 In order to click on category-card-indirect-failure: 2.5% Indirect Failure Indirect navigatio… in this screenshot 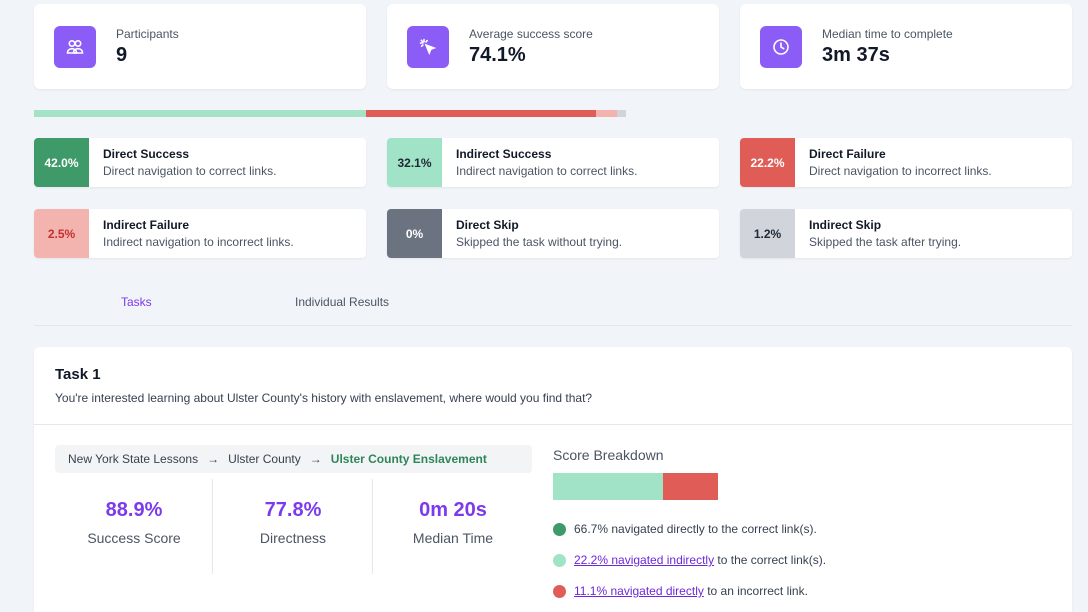, I will do `click(200, 233)`.